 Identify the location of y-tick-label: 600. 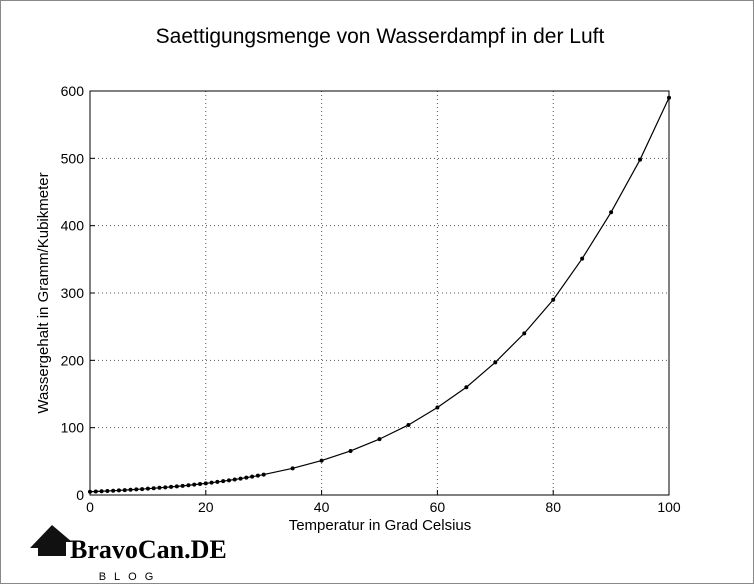
(73, 91).